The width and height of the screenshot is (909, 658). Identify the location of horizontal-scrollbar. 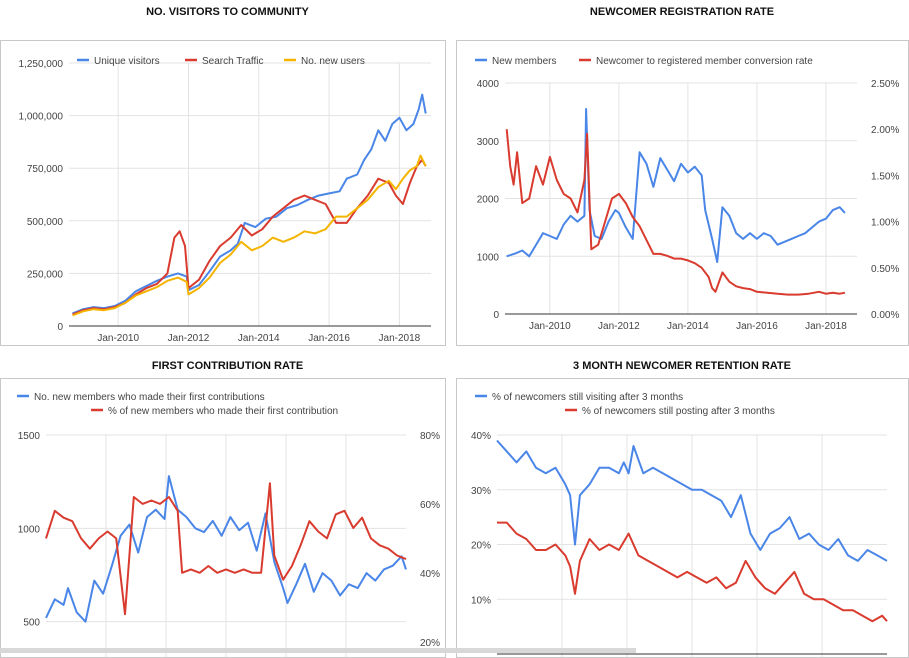
(318, 650).